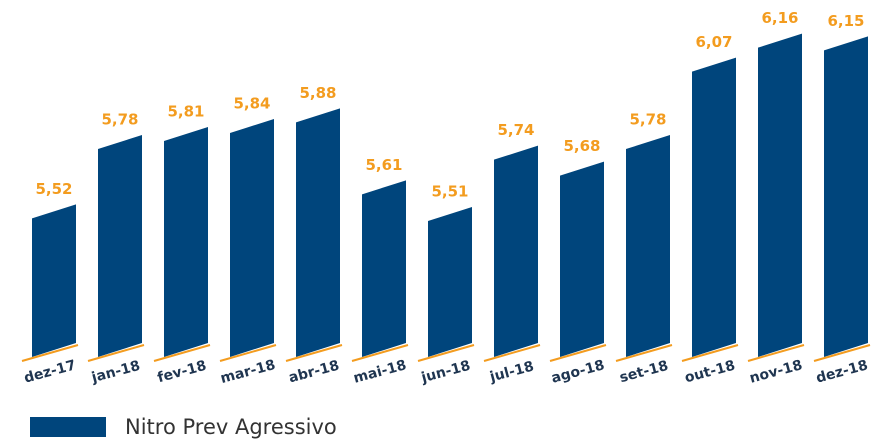  Describe the element at coordinates (251, 104) in the screenshot. I see `value-label: 5,84` at that location.